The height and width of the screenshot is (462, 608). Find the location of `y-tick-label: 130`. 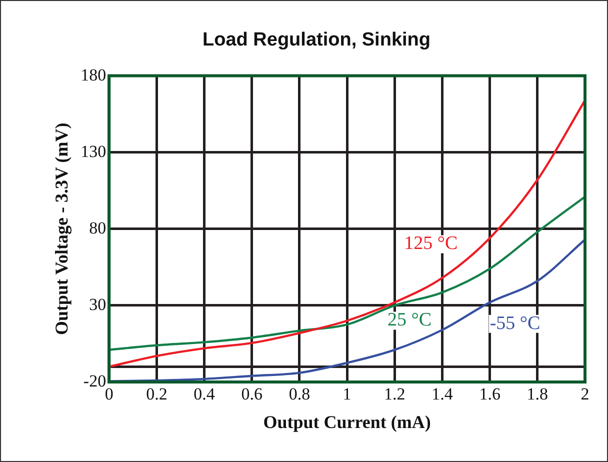

y-tick-label: 130 is located at coordinates (93, 151).